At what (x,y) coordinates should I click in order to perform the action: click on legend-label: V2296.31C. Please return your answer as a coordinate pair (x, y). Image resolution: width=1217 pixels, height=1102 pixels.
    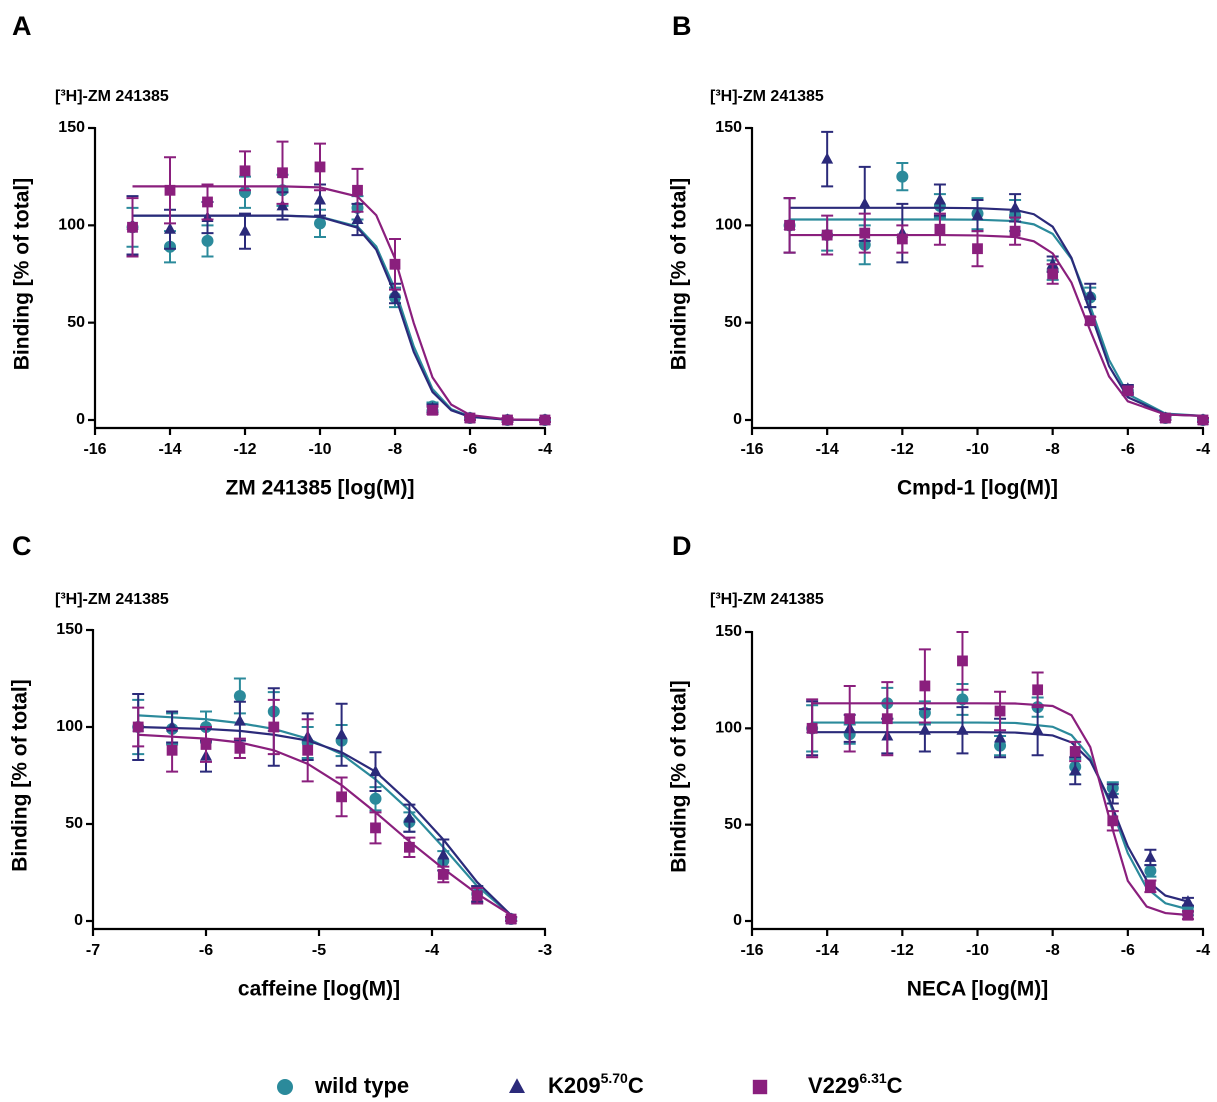
    Looking at the image, I should click on (855, 1084).